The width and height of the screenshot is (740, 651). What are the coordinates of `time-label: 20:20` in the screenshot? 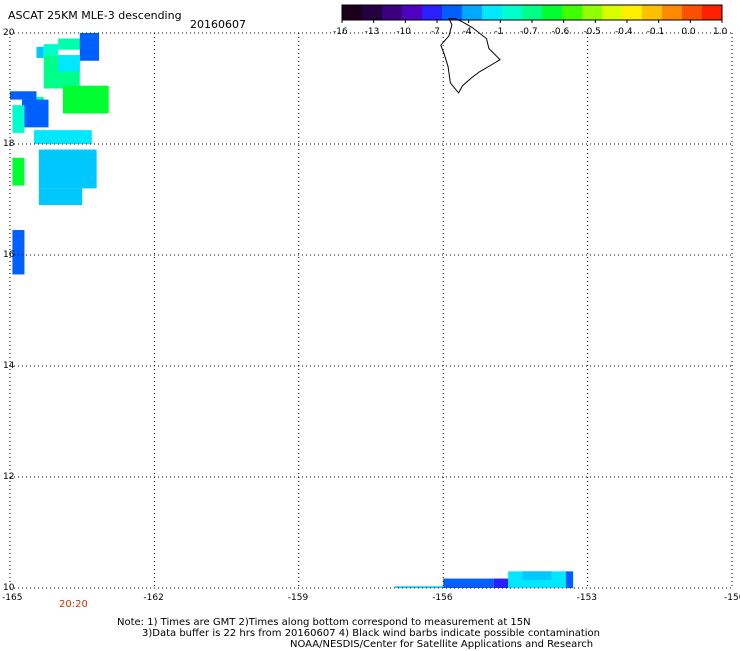 It's located at (73, 604).